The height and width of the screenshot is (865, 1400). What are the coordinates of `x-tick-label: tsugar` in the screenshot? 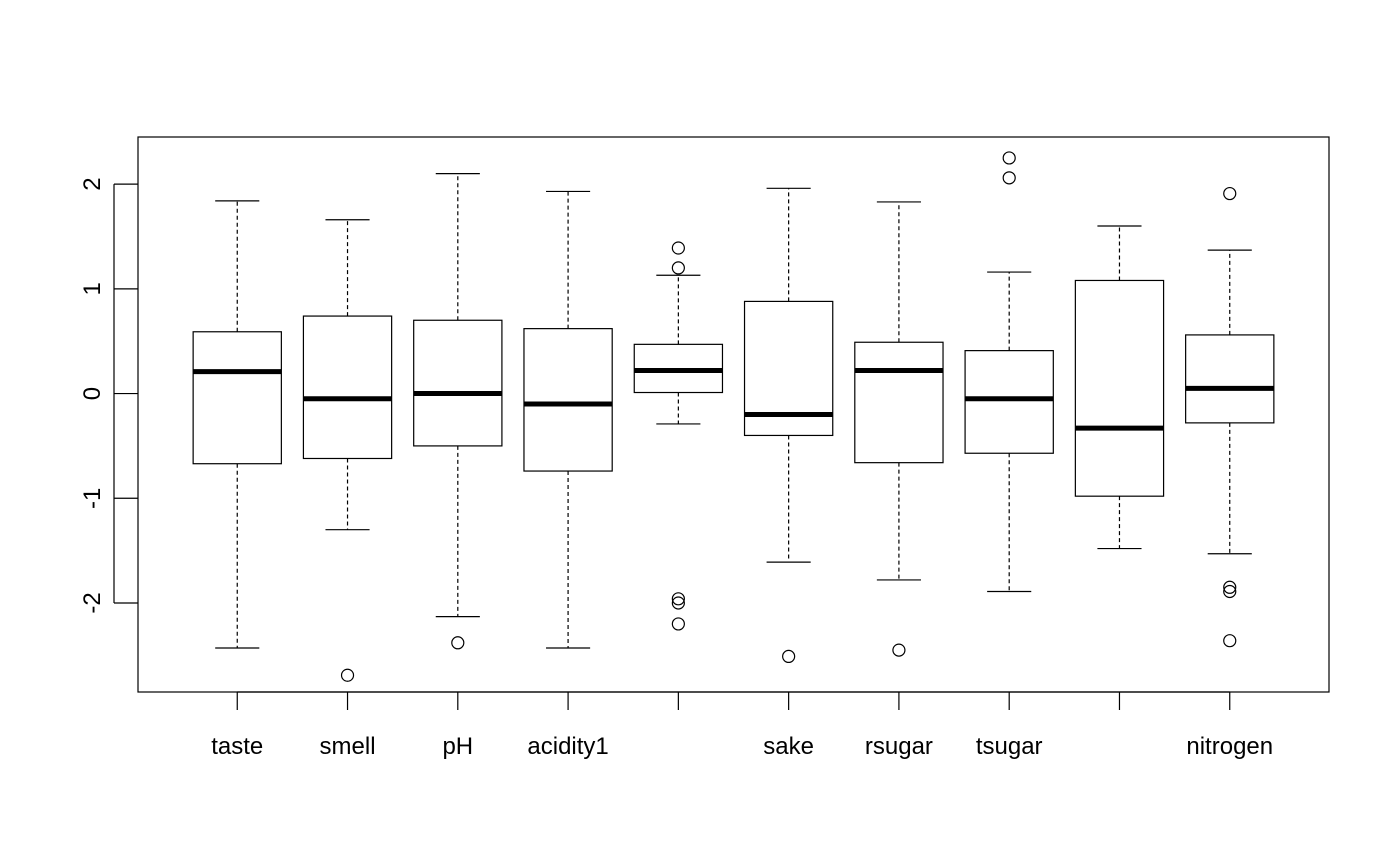 It's located at (1009, 746).